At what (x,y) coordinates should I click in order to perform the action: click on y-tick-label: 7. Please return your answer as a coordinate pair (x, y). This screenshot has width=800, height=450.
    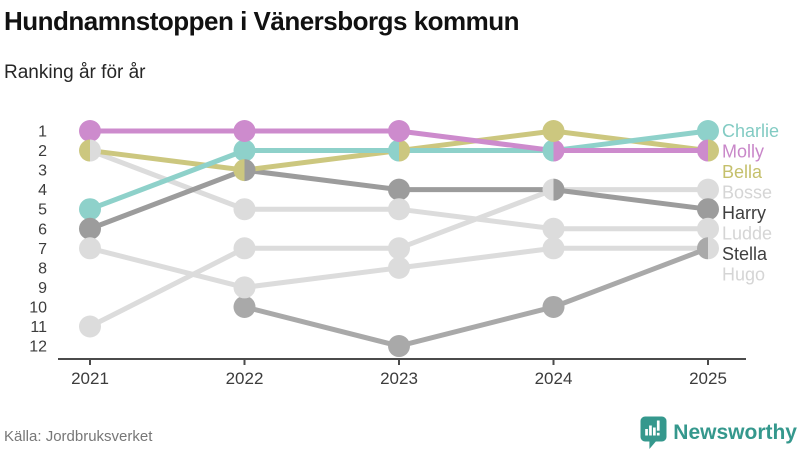
    Looking at the image, I should click on (42, 249).